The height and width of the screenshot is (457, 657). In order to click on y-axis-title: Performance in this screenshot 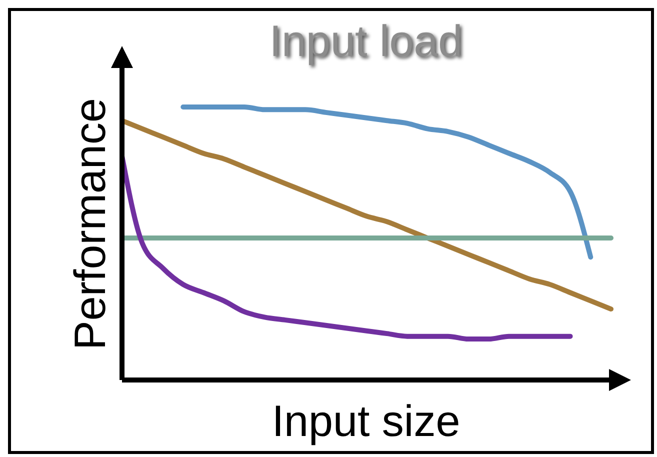, I will do `click(91, 224)`.